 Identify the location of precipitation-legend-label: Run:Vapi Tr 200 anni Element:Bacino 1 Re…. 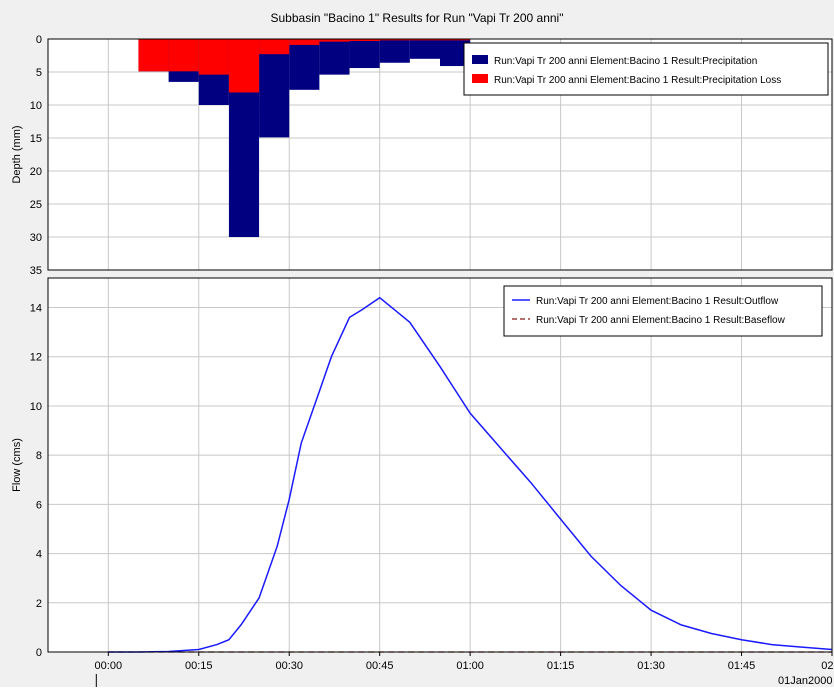
(625, 61).